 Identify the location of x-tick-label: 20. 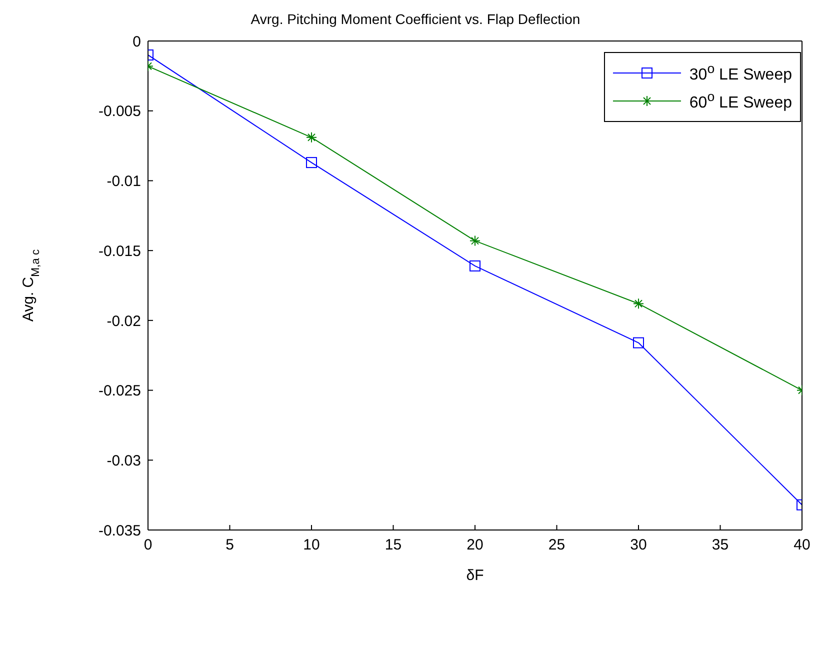
(475, 545).